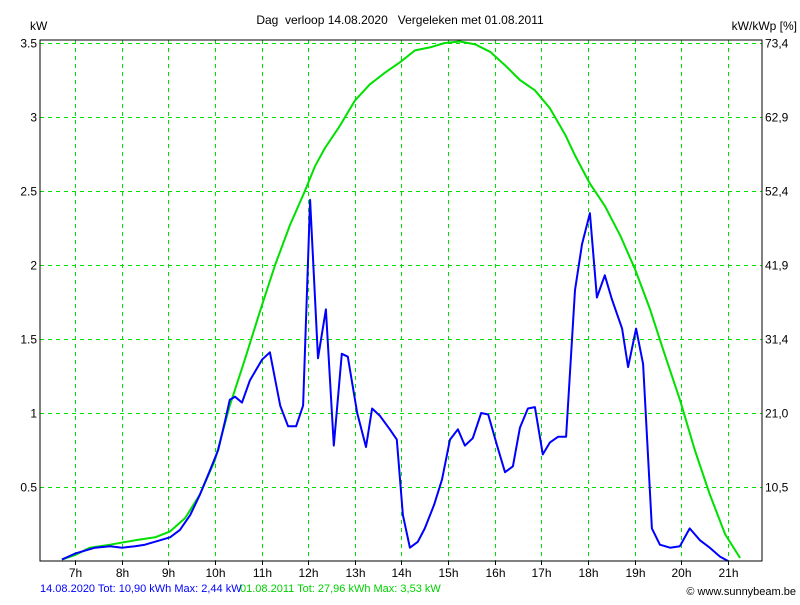 This screenshot has height=605, width=800. What do you see at coordinates (355, 573) in the screenshot?
I see `x-tick-label: 13h` at bounding box center [355, 573].